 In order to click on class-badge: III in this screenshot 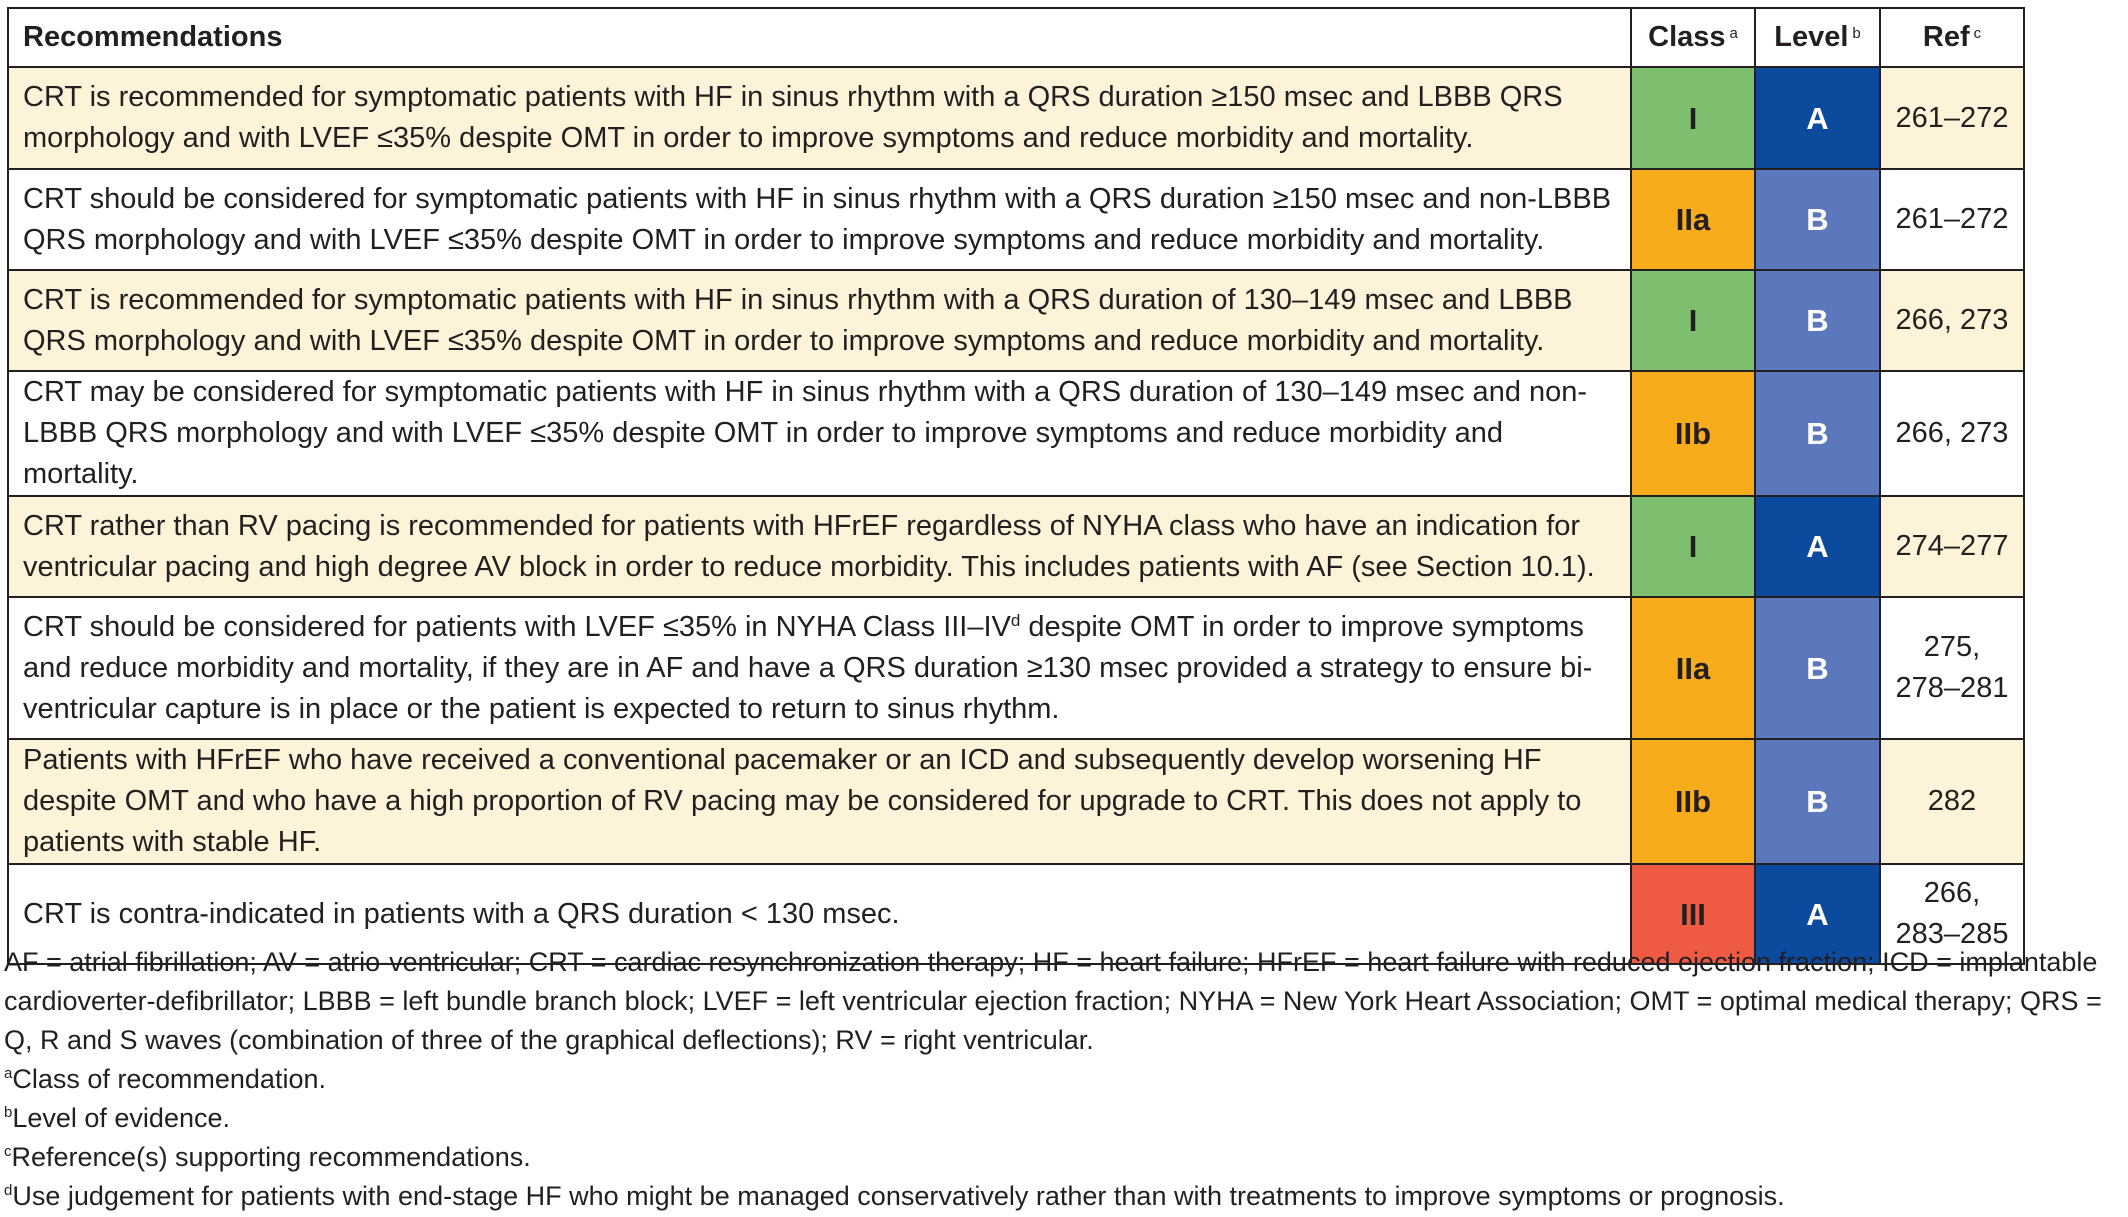, I will do `click(1693, 914)`.